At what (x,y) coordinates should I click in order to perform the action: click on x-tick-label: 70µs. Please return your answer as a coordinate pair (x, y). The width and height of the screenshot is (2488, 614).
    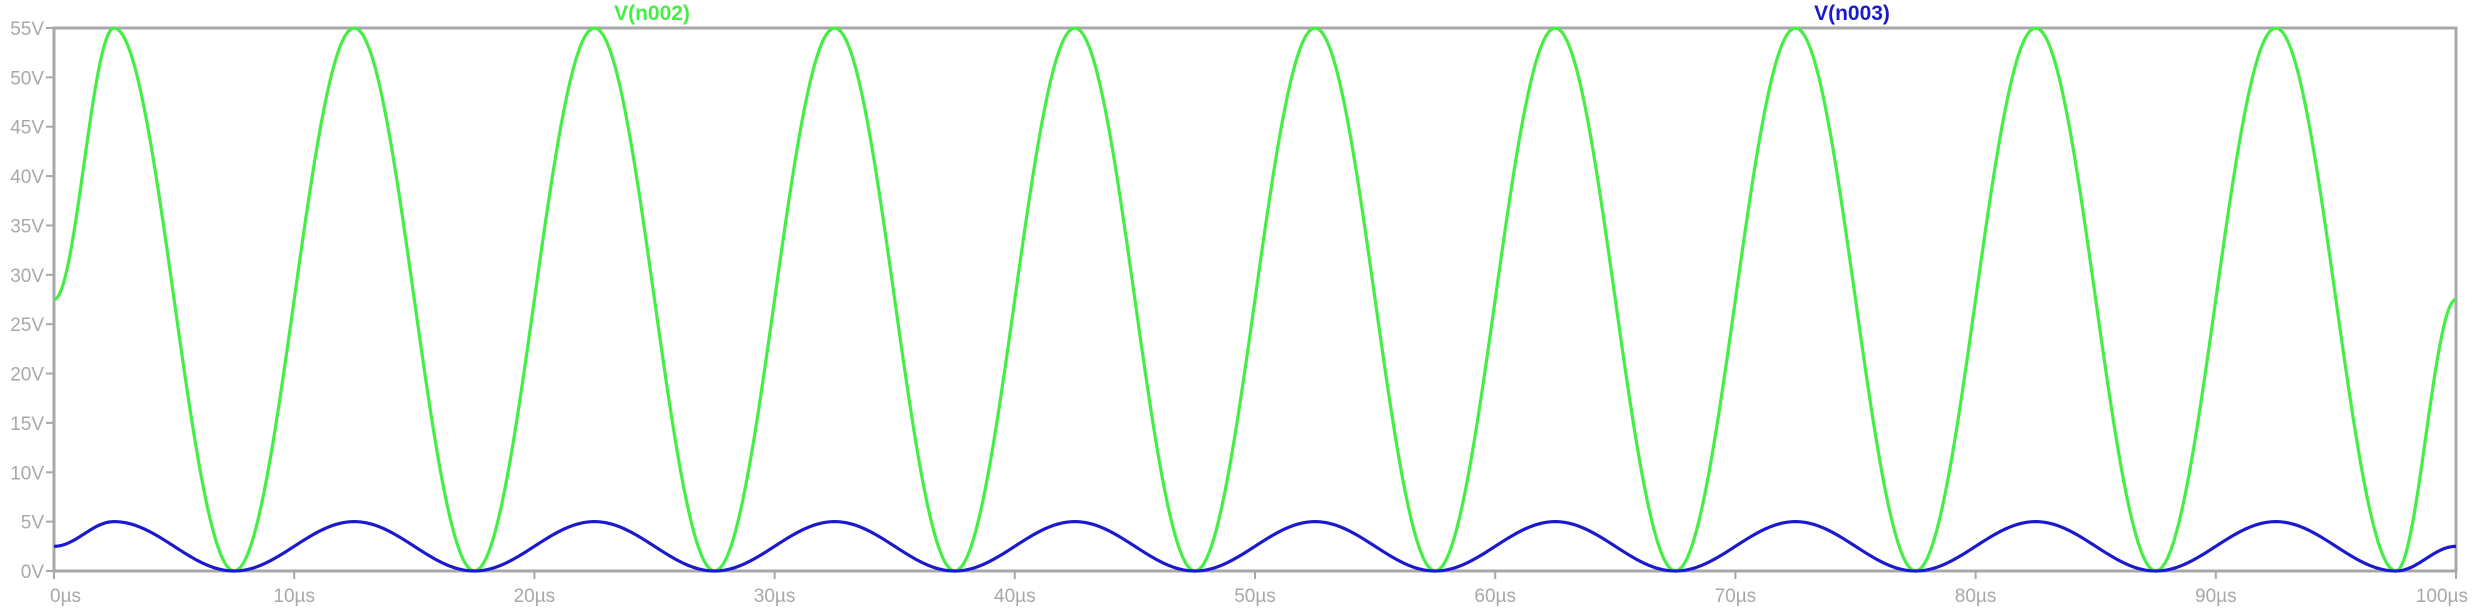
    Looking at the image, I should click on (1736, 596).